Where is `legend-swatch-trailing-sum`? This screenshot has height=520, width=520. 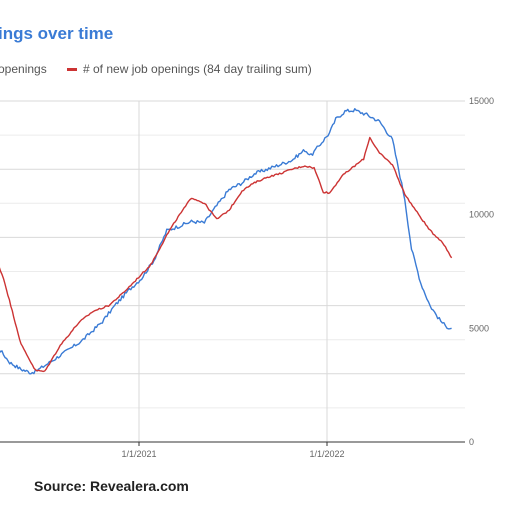 legend-swatch-trailing-sum is located at coordinates (72, 69).